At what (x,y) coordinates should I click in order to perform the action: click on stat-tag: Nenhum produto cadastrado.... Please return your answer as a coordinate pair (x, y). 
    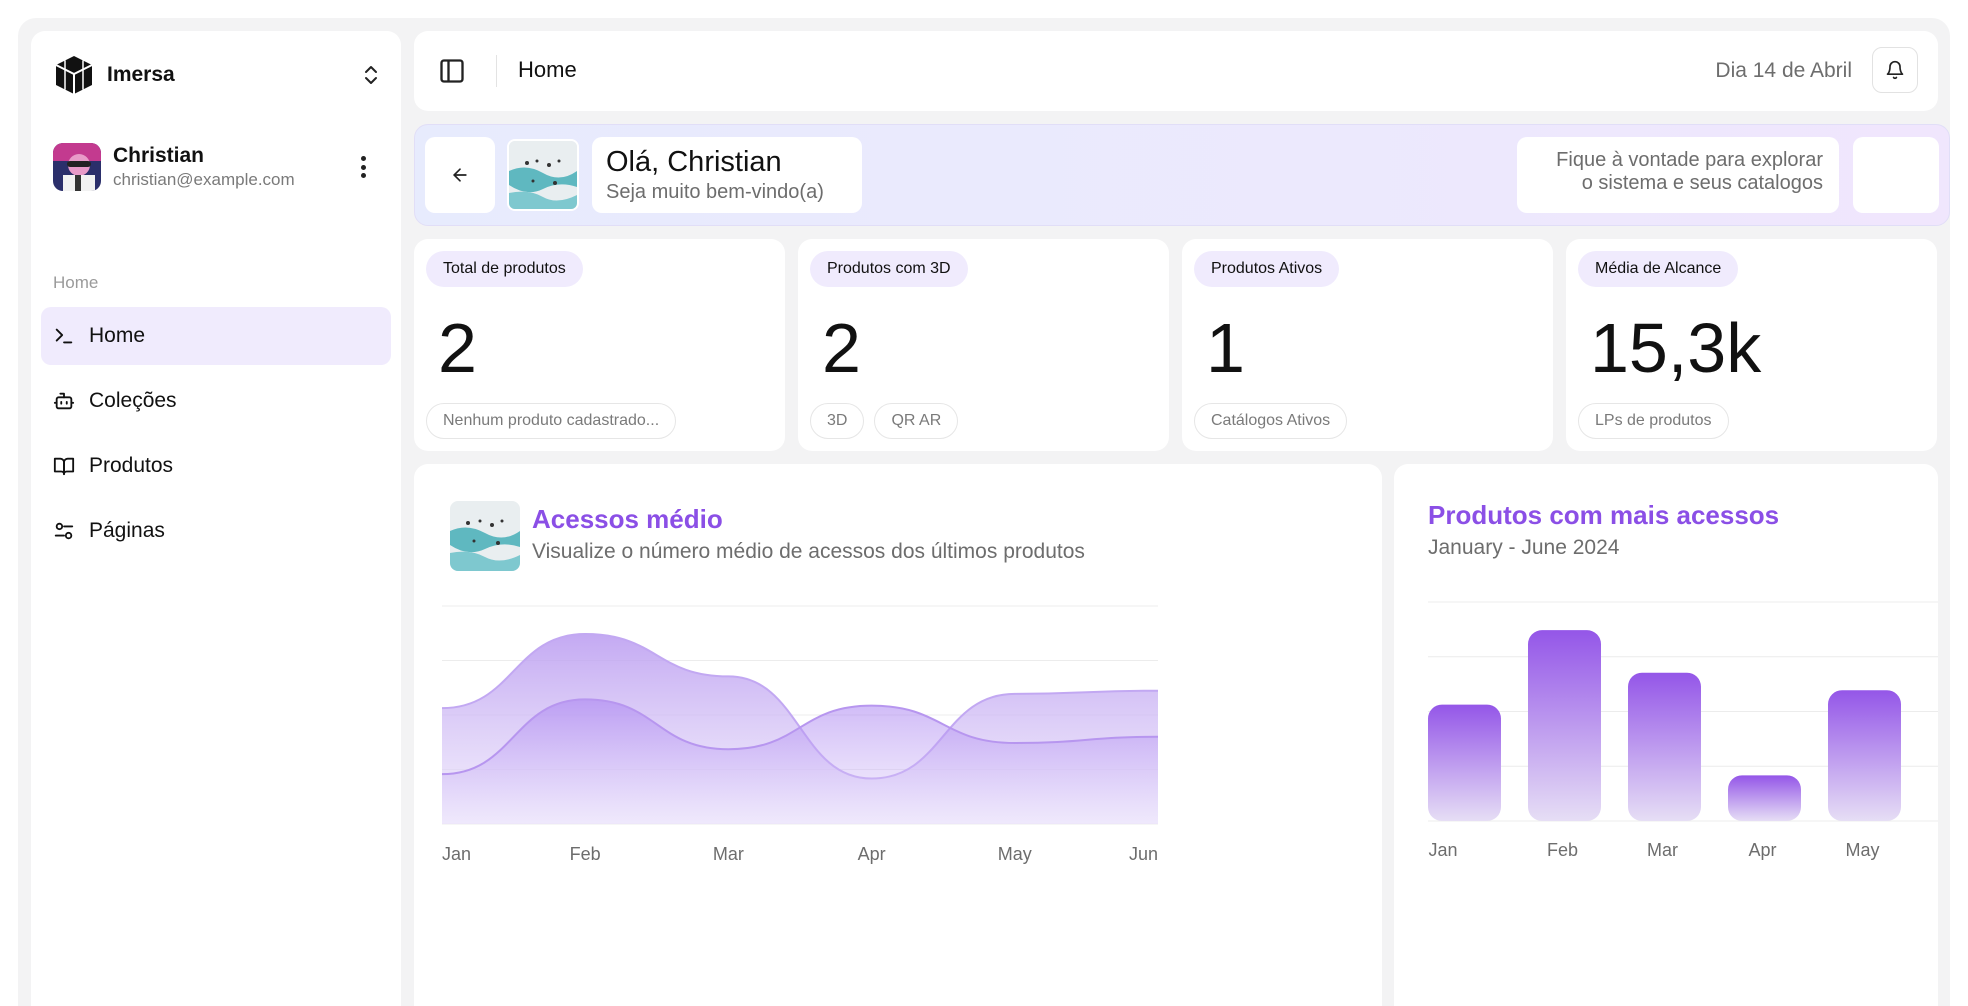
    Looking at the image, I should click on (551, 421).